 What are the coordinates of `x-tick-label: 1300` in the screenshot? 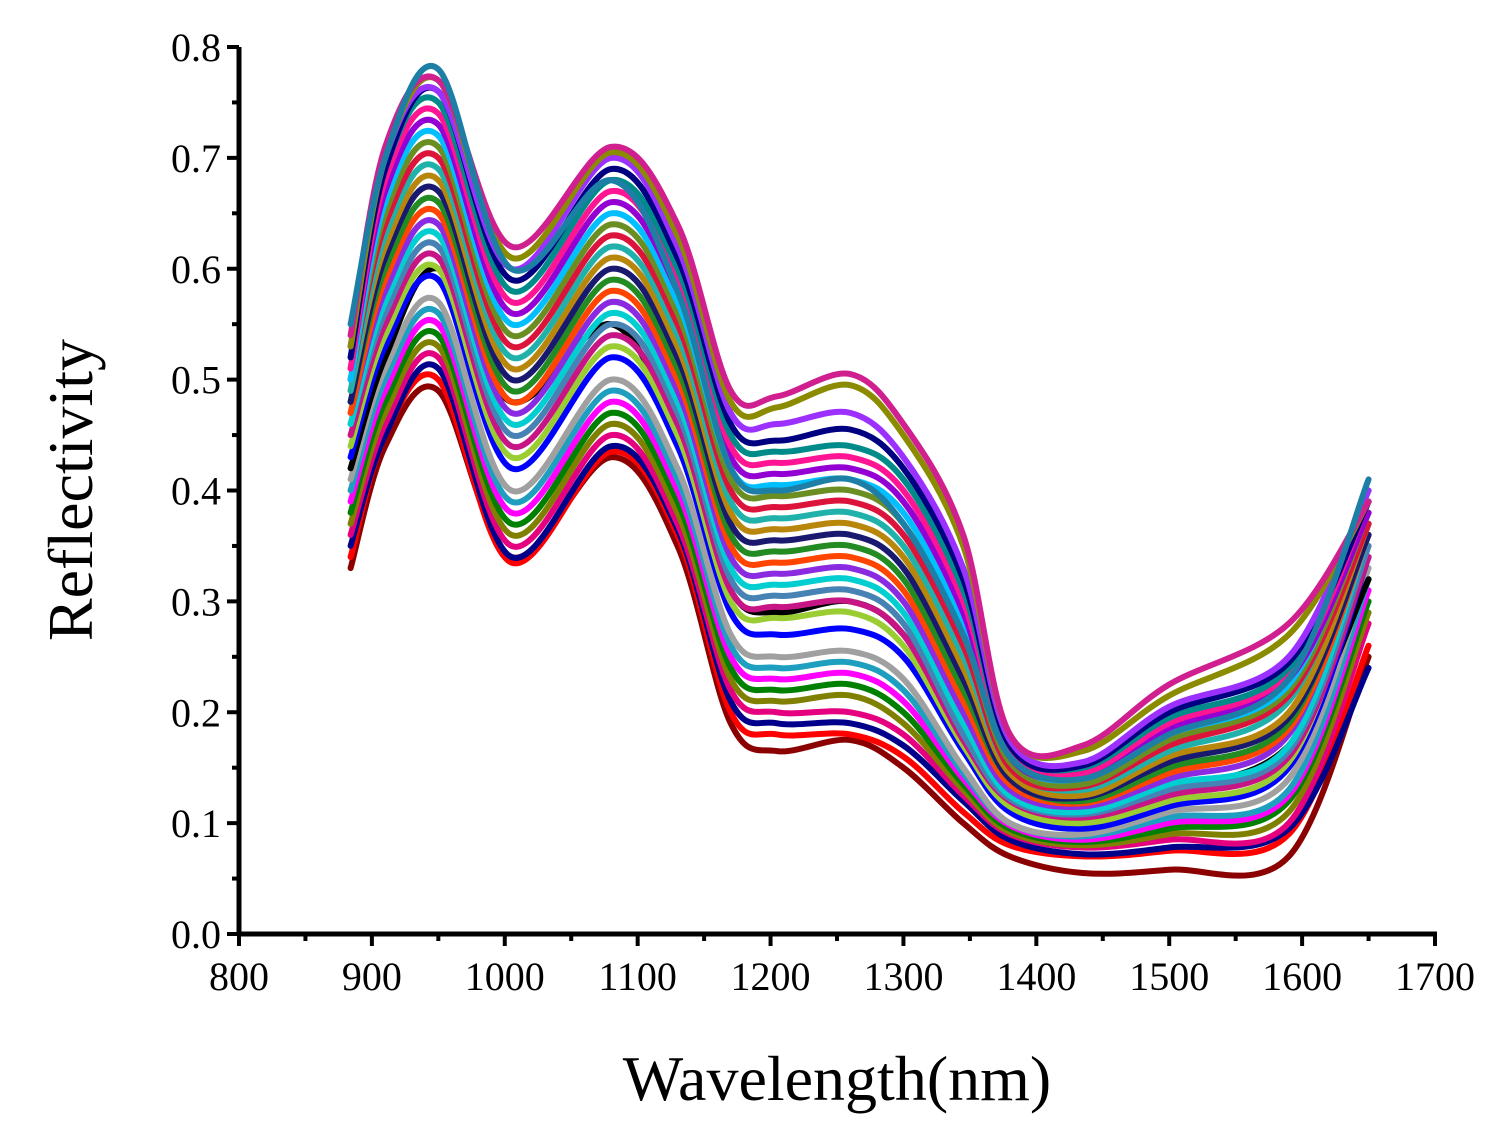 It's located at (903, 976).